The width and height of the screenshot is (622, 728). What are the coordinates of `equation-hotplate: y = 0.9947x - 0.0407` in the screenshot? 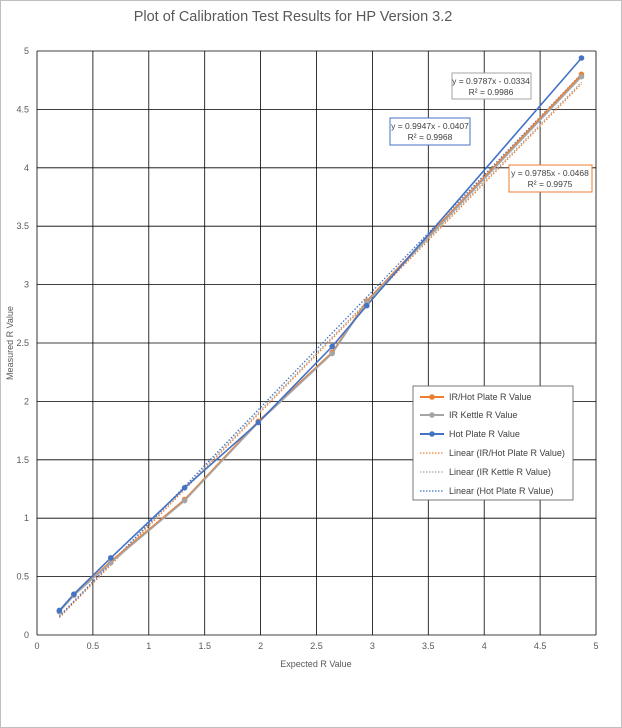 It's located at (430, 126).